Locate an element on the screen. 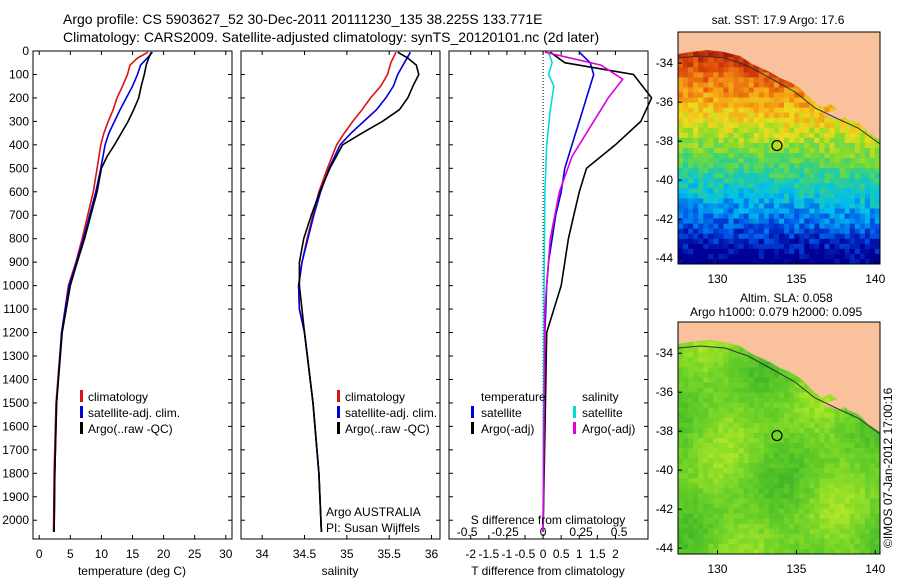 The width and height of the screenshot is (900, 580). x-tick-label: 1.5 is located at coordinates (597, 554).